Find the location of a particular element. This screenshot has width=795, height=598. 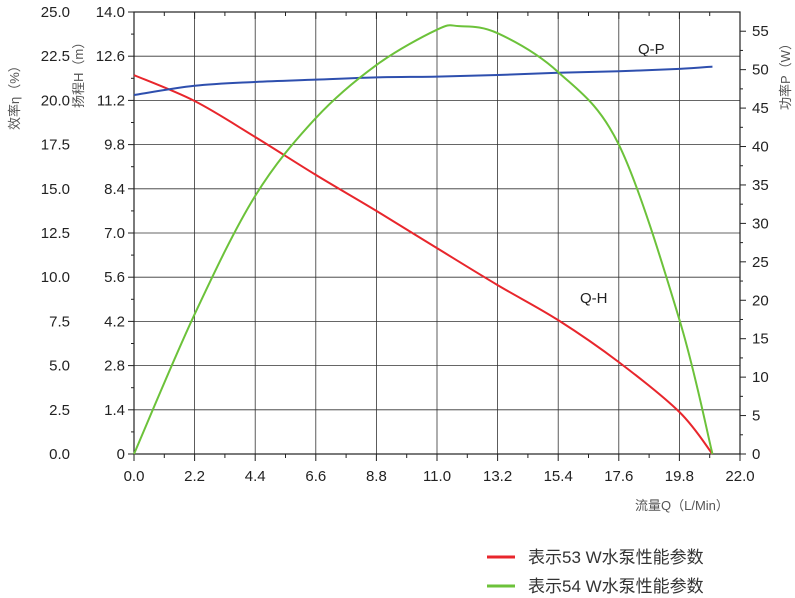

power-tick-label: 10 is located at coordinates (760, 377).